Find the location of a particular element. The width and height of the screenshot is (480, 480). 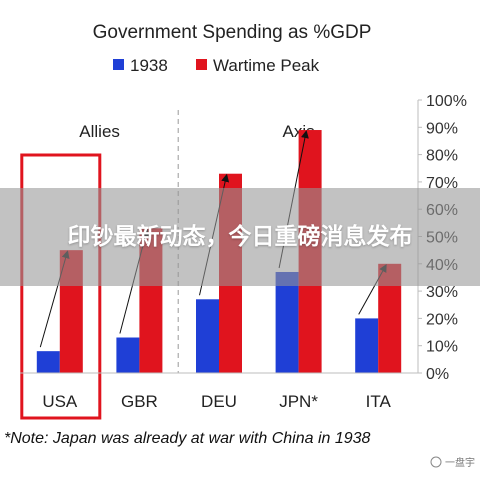

y-tick-label: 100% is located at coordinates (446, 101).